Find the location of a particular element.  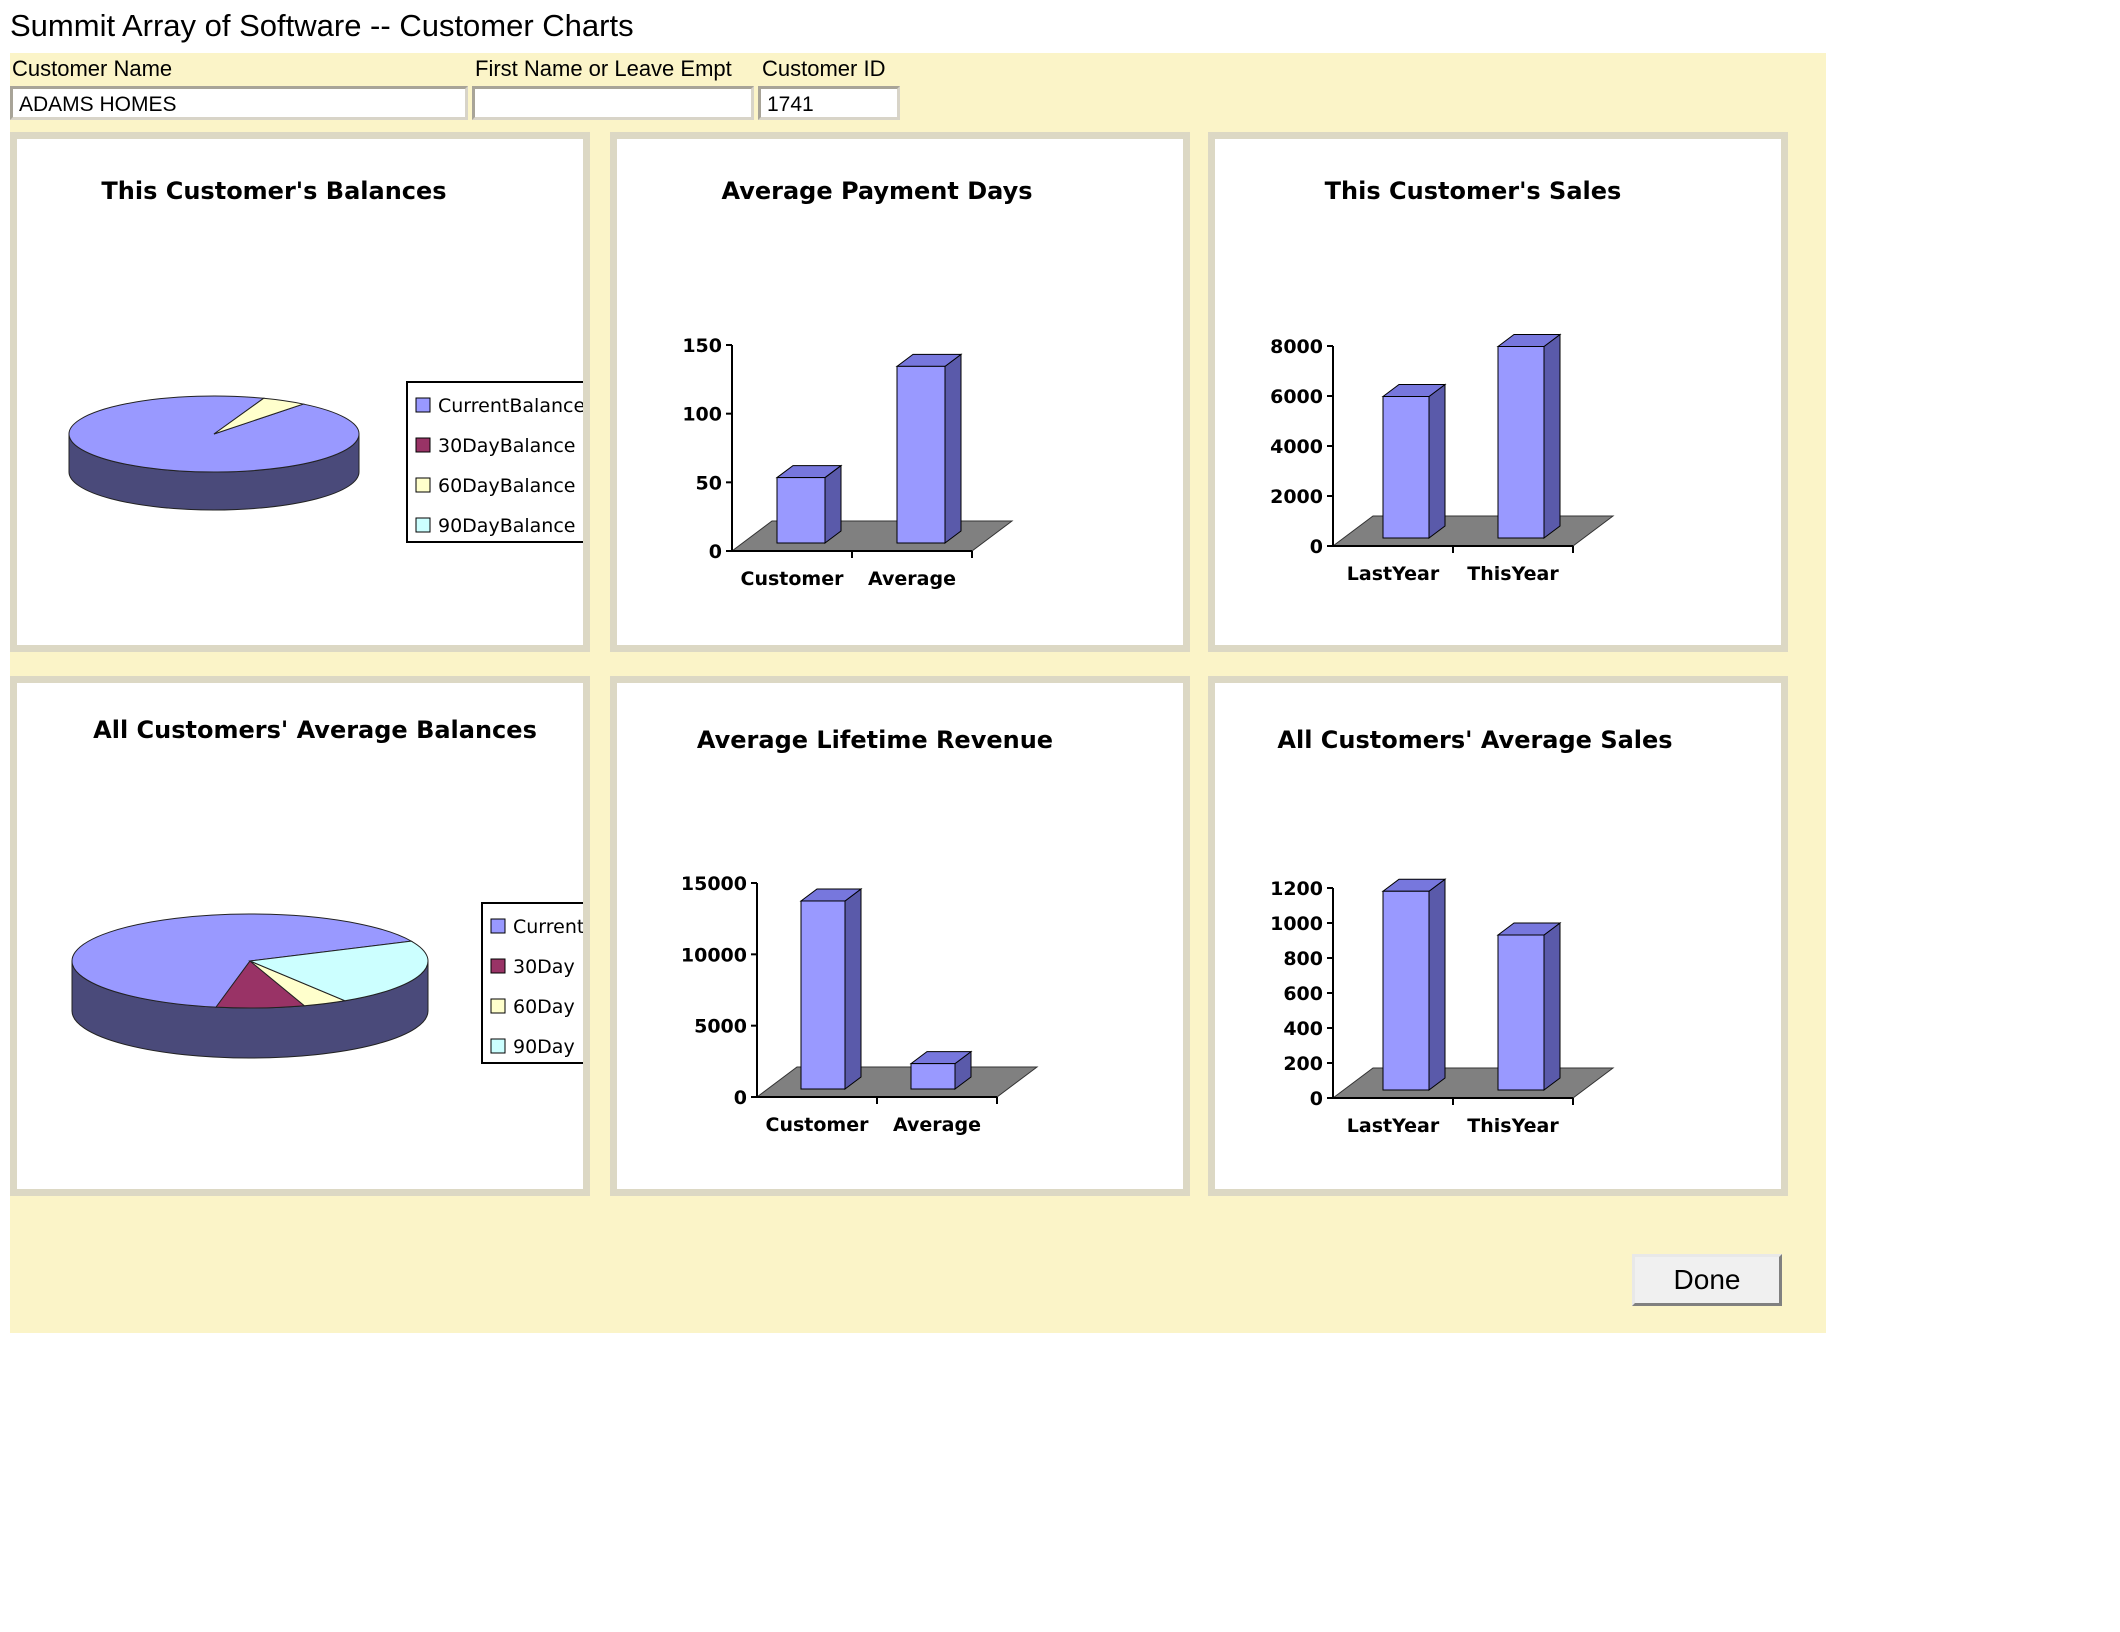

chart-title: This Customer's Balances is located at coordinates (273, 191).